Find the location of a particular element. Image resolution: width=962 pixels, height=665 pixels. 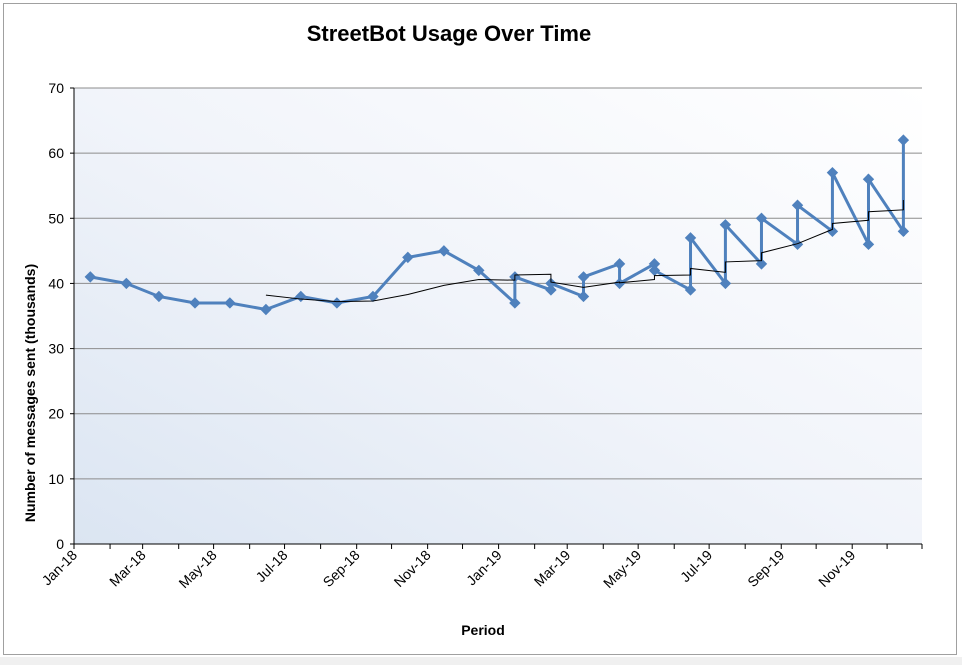

x-tick-label: May-19 is located at coordinates (622, 569).